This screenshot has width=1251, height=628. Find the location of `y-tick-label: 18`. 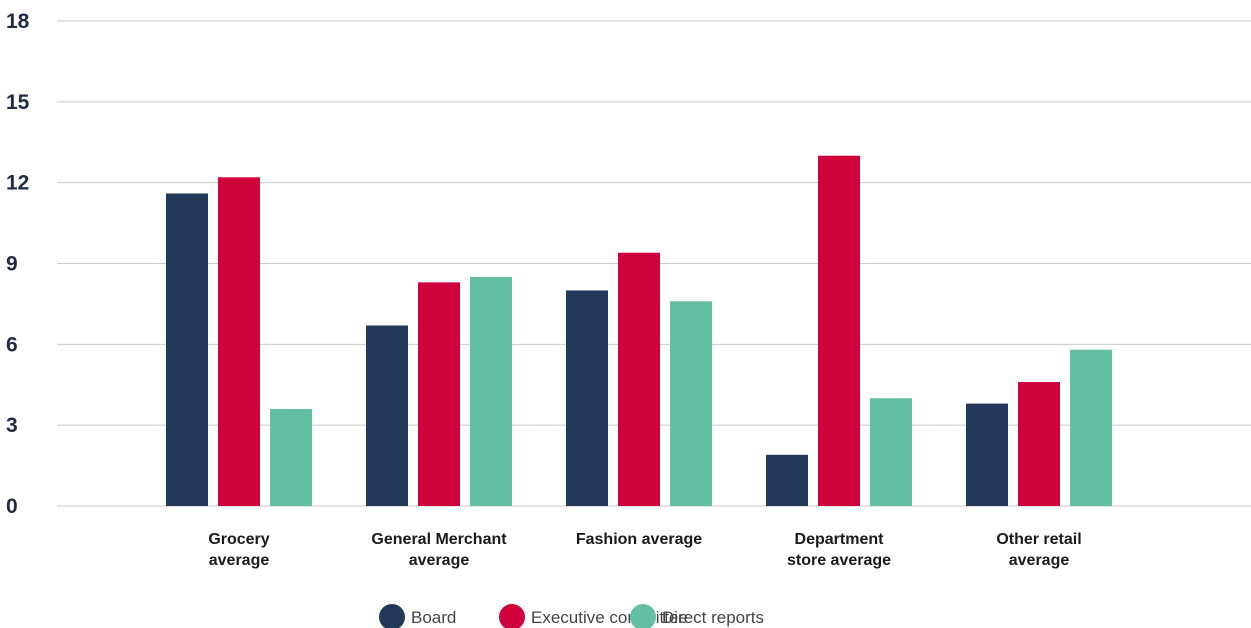

y-tick-label: 18 is located at coordinates (18, 21).